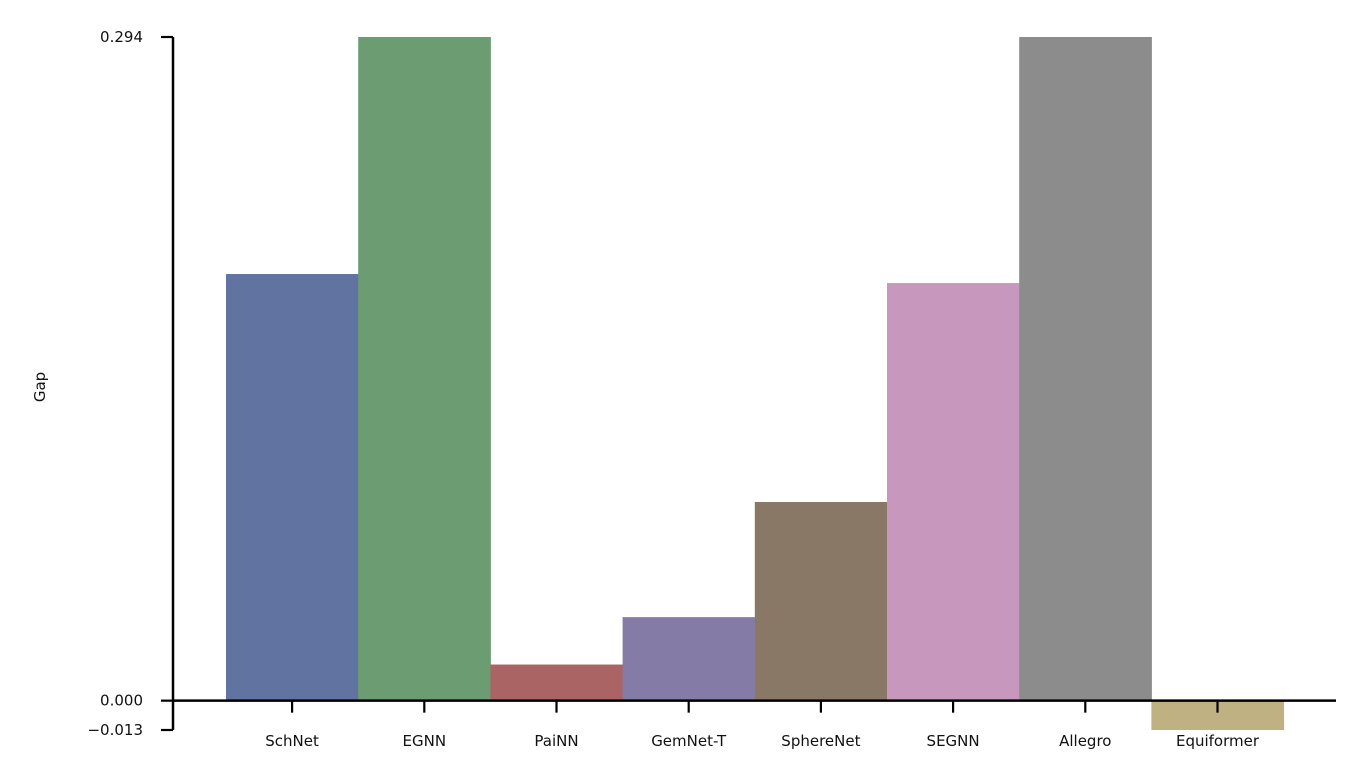 This screenshot has height=780, width=1365. Describe the element at coordinates (121, 701) in the screenshot. I see `y-tick-label: 0.000` at that location.